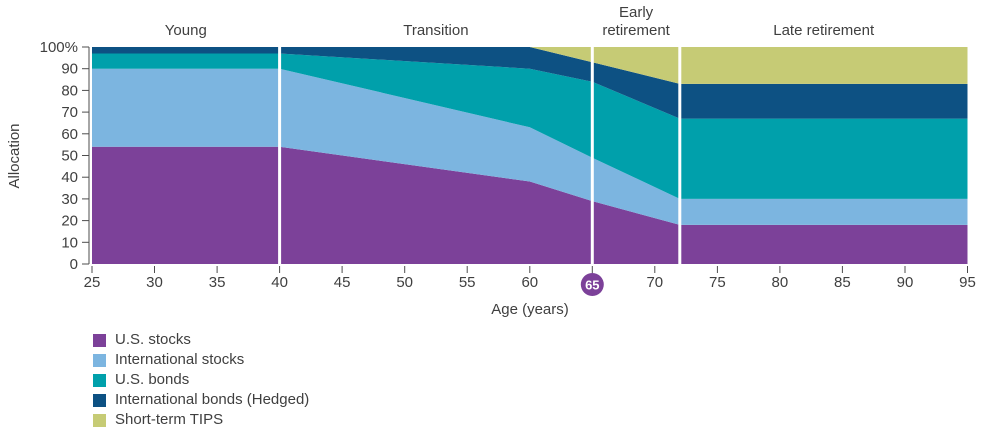  Describe the element at coordinates (92, 282) in the screenshot. I see `x-tick-label-25: 25` at that location.